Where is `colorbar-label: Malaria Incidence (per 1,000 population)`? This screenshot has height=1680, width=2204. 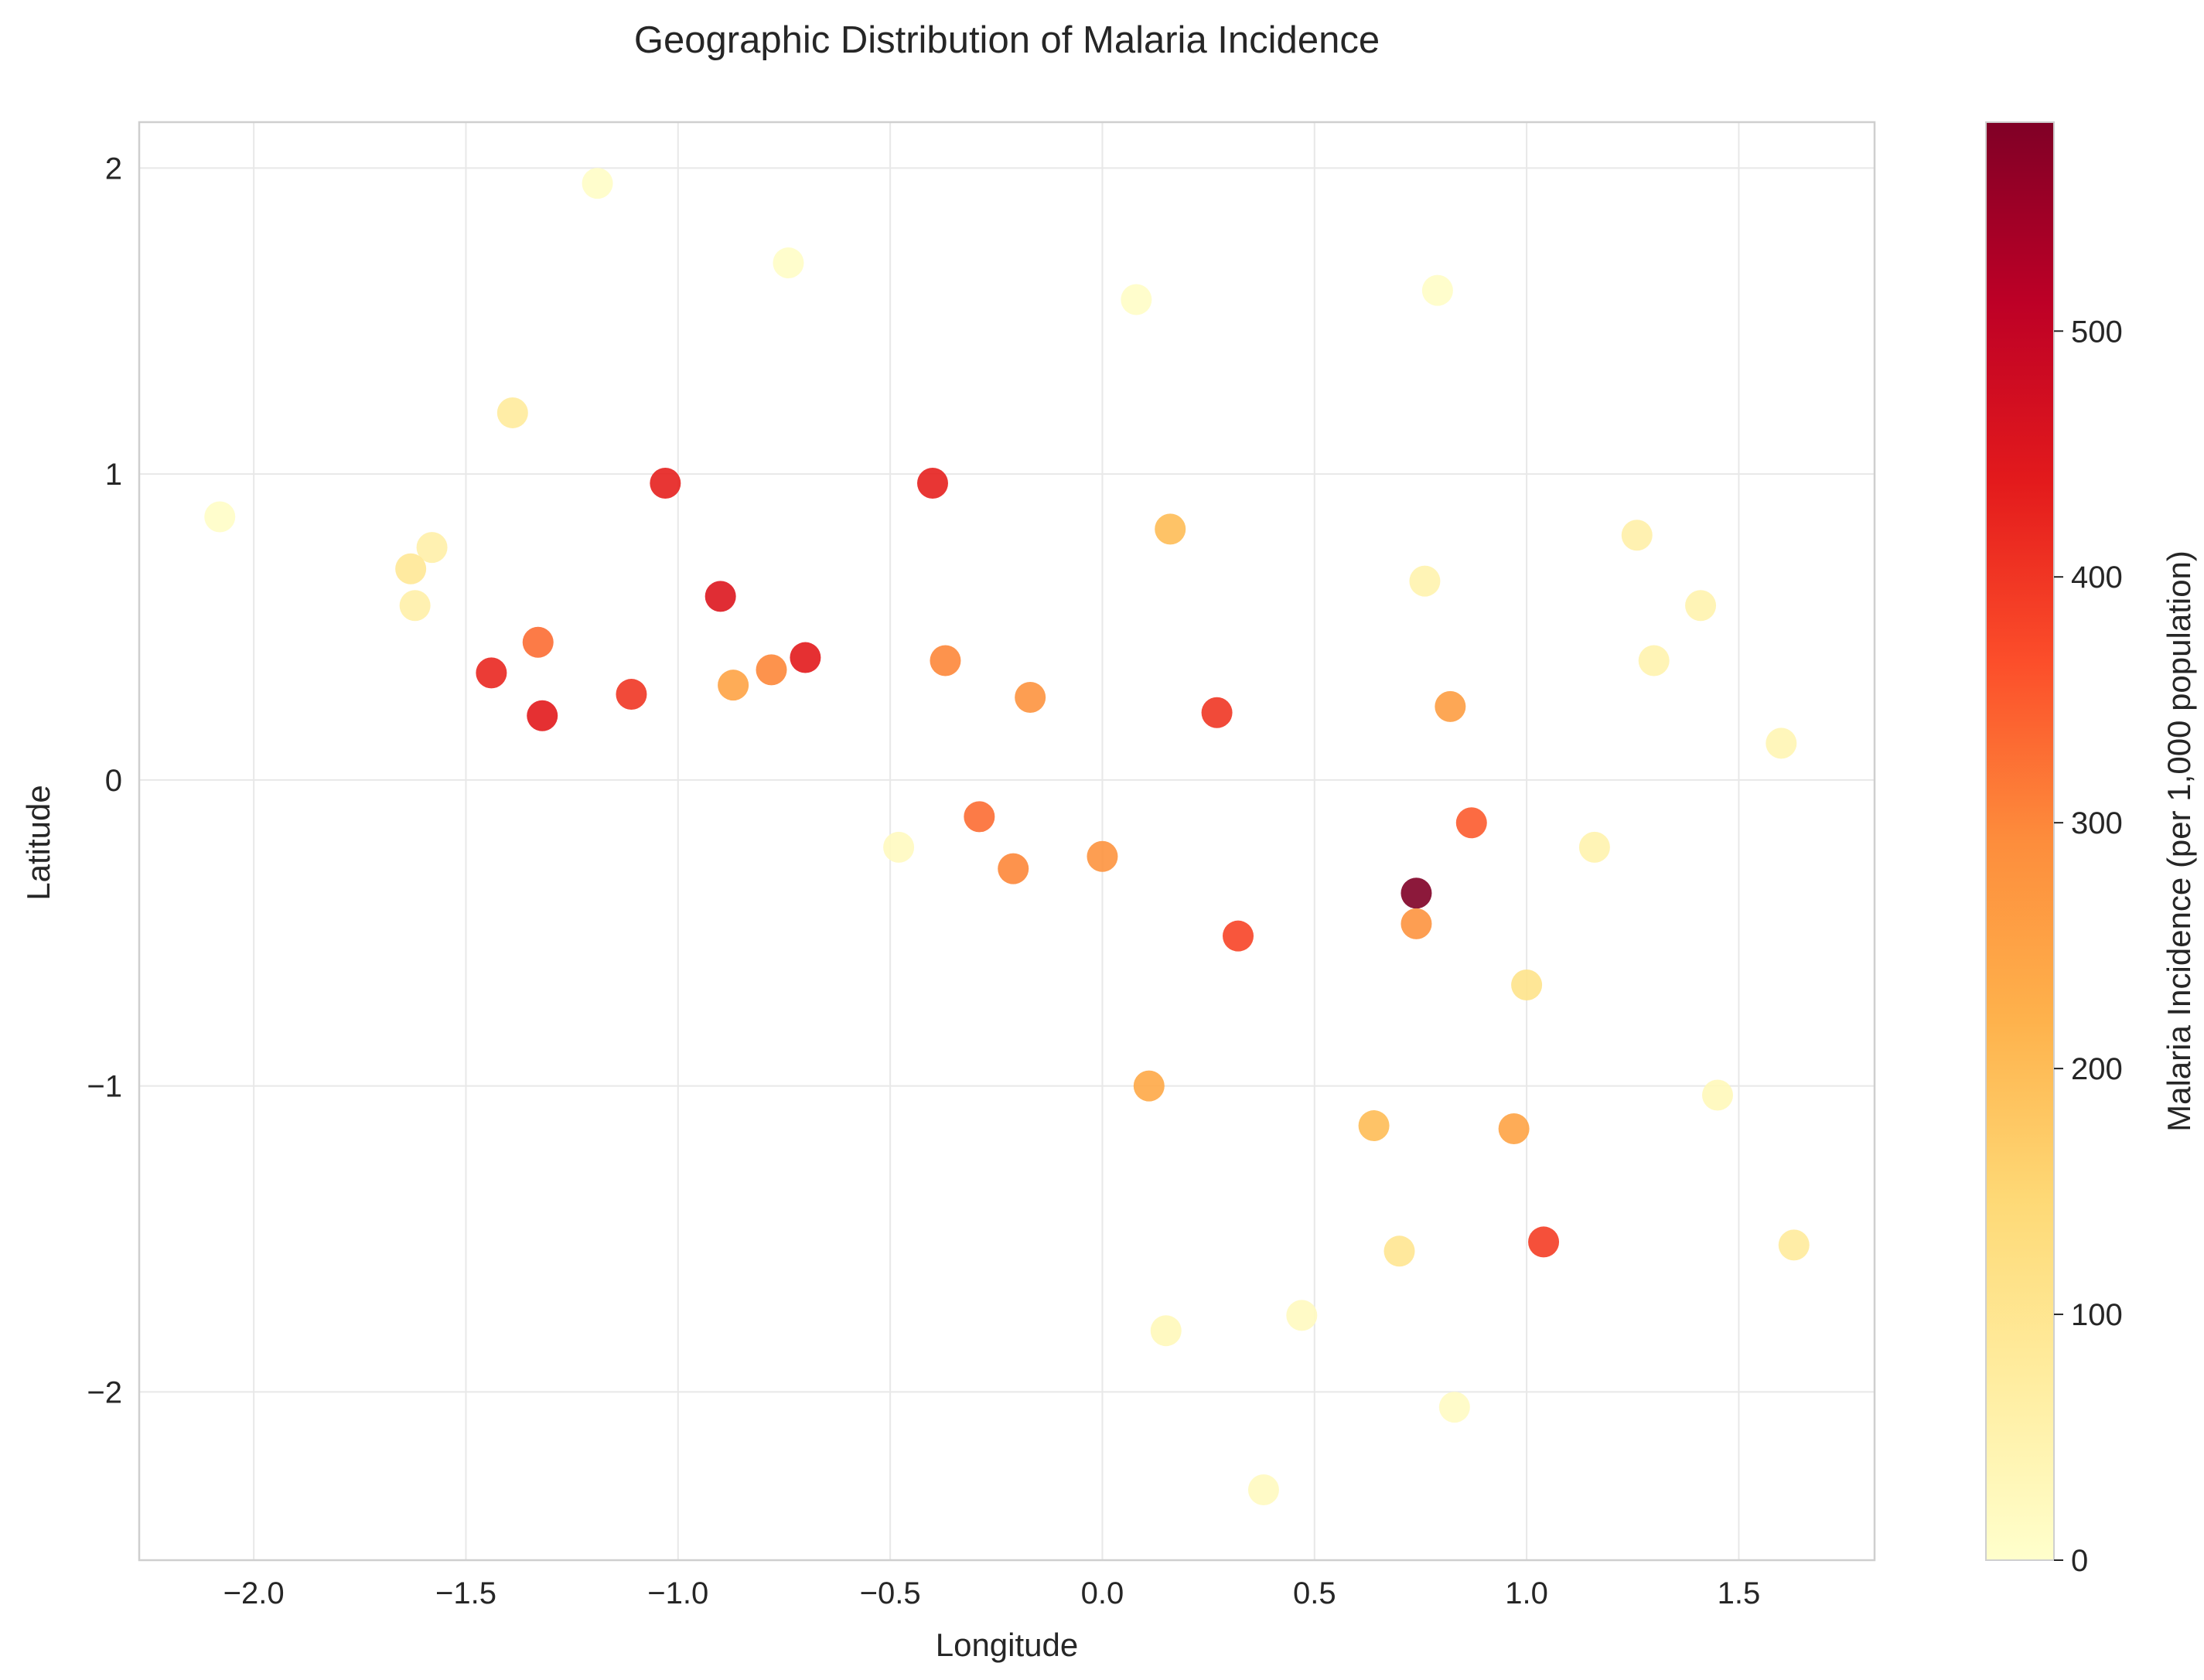 colorbar-label: Malaria Incidence (per 1,000 population) is located at coordinates (2179, 841).